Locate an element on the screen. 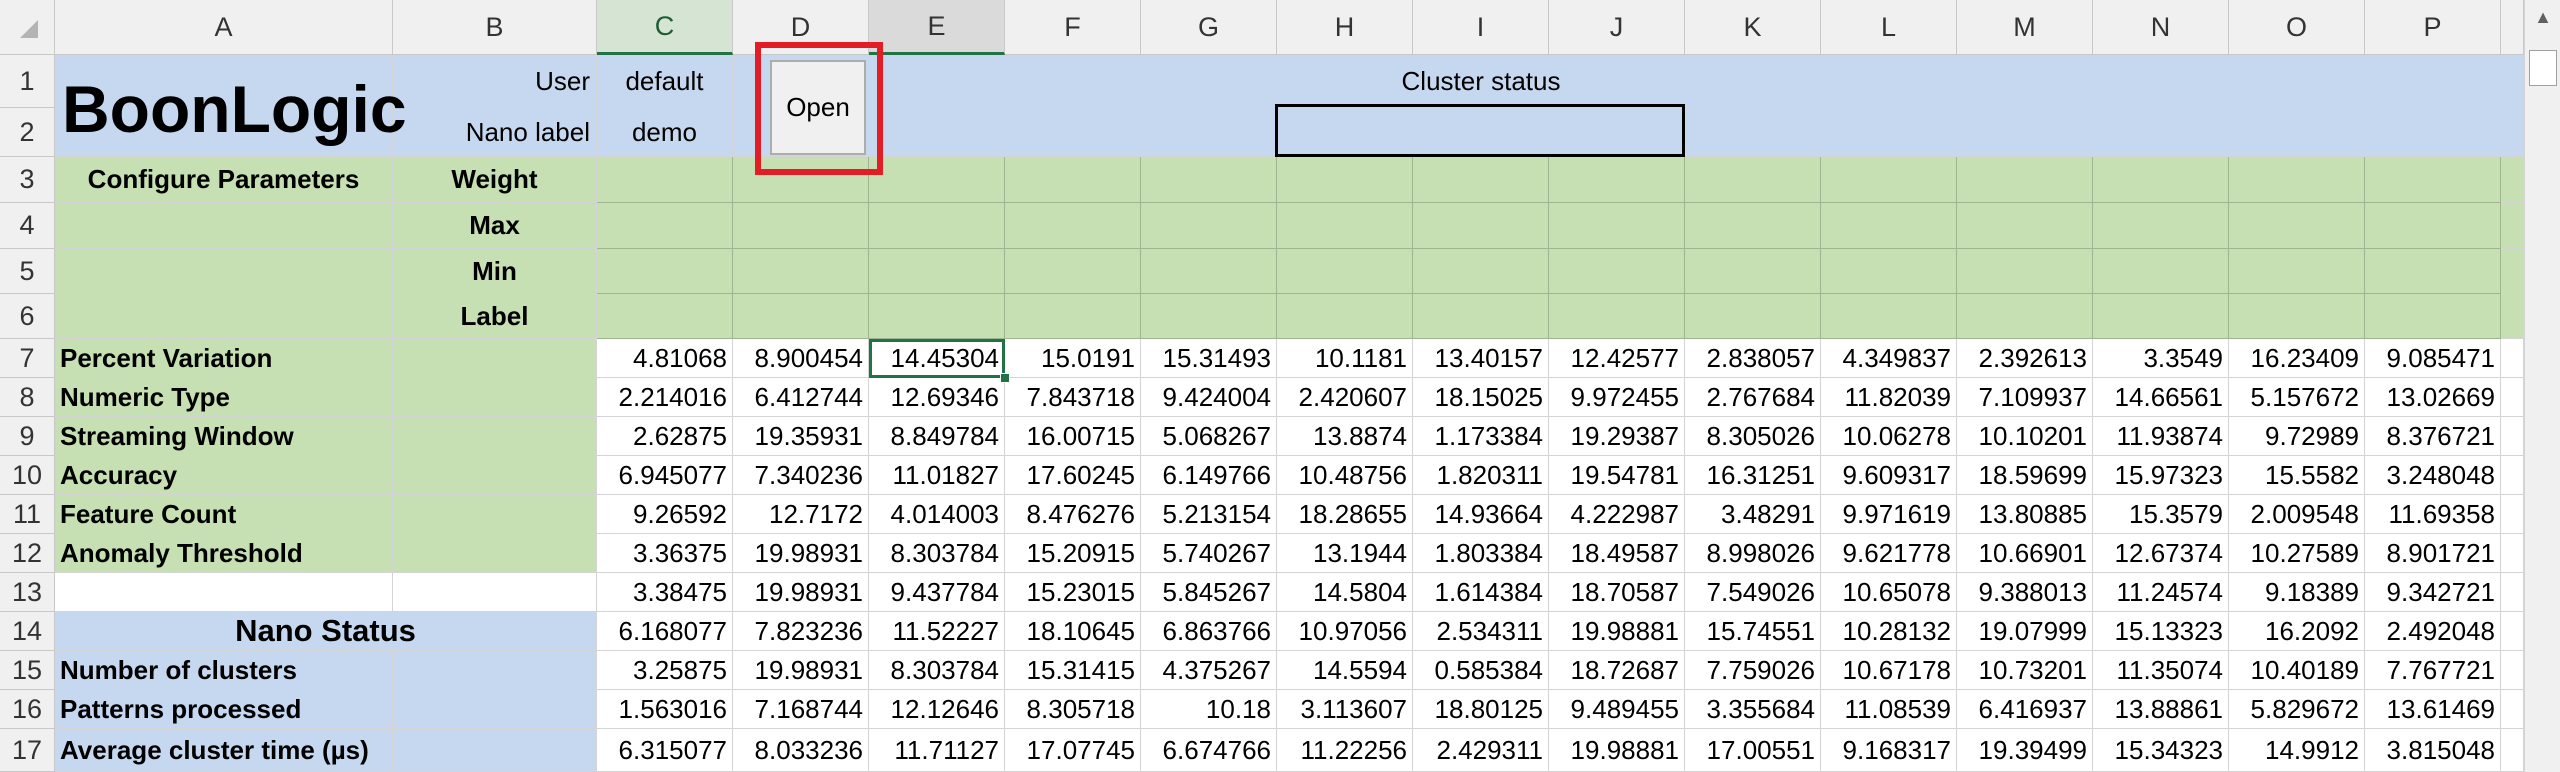 This screenshot has width=2560, height=772. data-cell: 10.10201 is located at coordinates (2025, 436).